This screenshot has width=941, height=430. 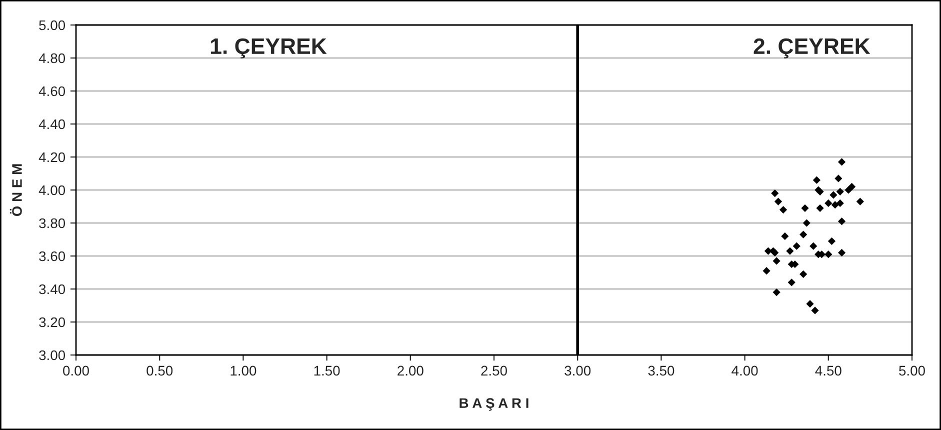 I want to click on x-tick-label: 2.00, so click(x=411, y=371).